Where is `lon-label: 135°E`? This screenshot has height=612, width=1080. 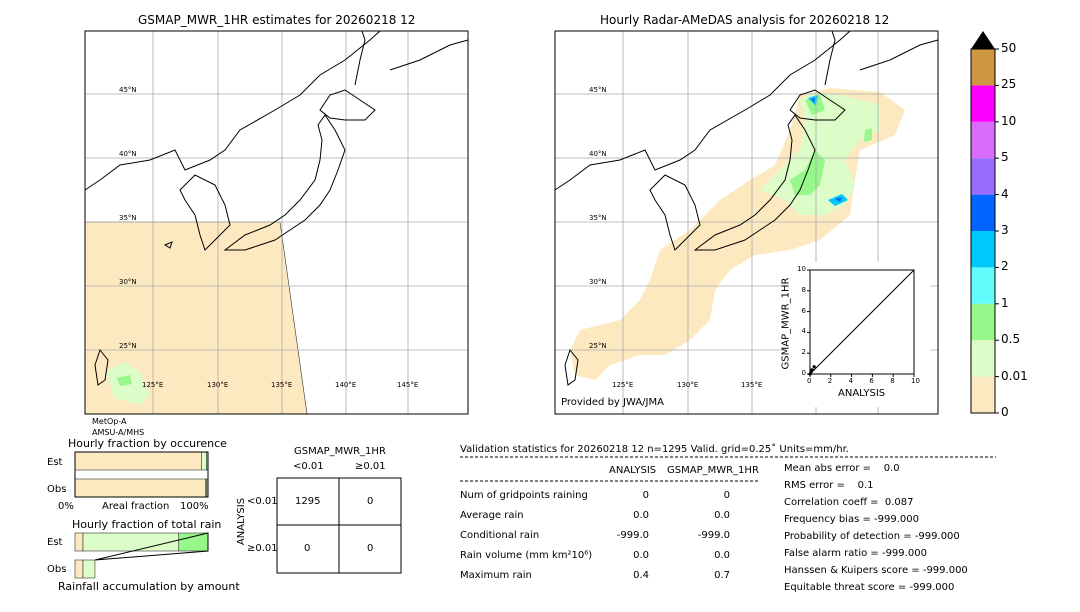 lon-label: 135°E is located at coordinates (752, 385).